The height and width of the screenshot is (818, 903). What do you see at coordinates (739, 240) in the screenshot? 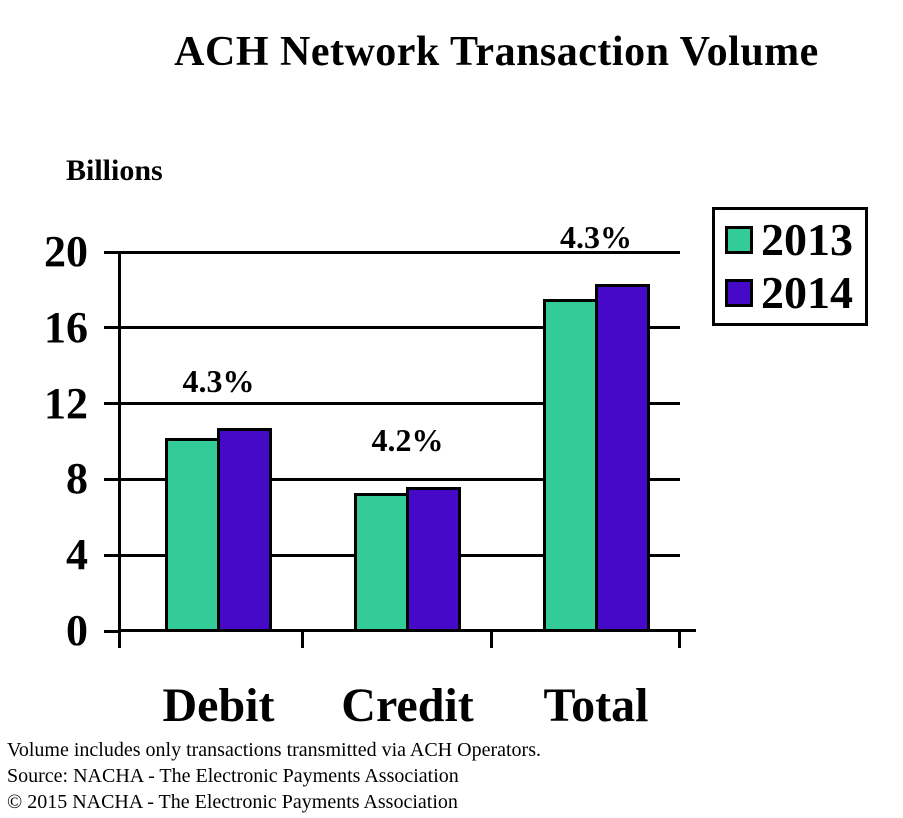
I see `legend-swatch-2013` at bounding box center [739, 240].